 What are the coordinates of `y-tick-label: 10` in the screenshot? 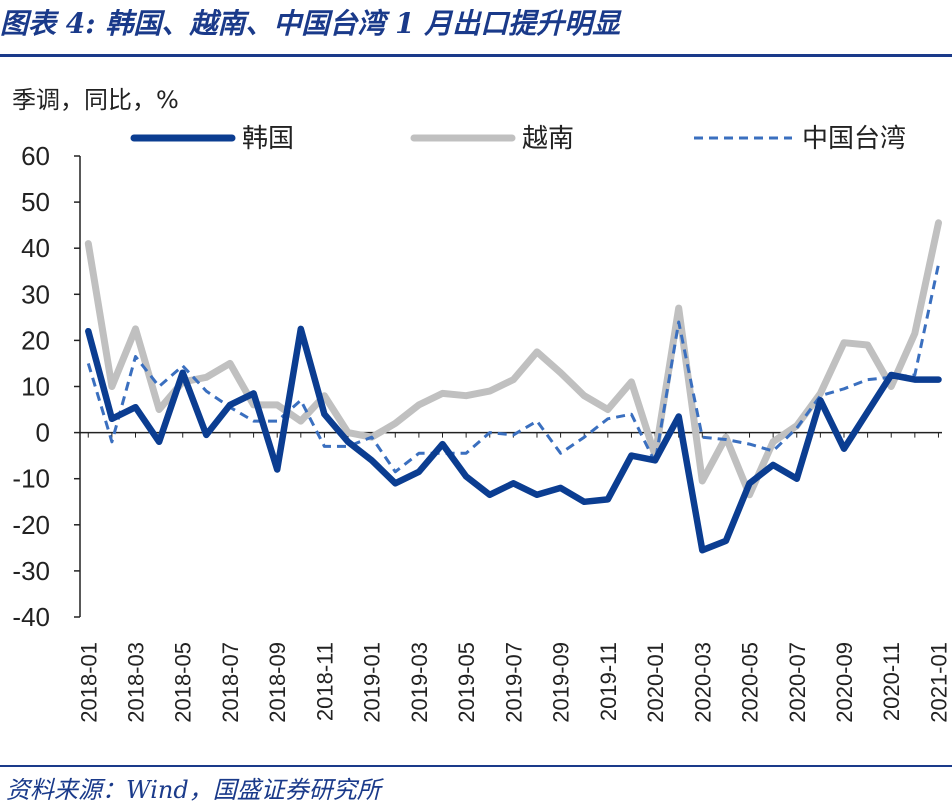 It's located at (35, 387).